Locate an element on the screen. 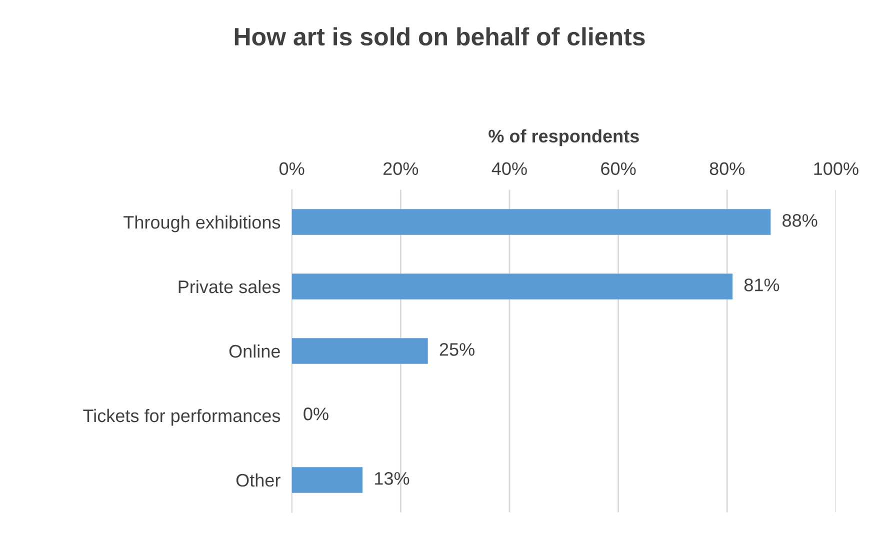 This screenshot has height=533, width=879. y-tick-label: Online is located at coordinates (254, 351).